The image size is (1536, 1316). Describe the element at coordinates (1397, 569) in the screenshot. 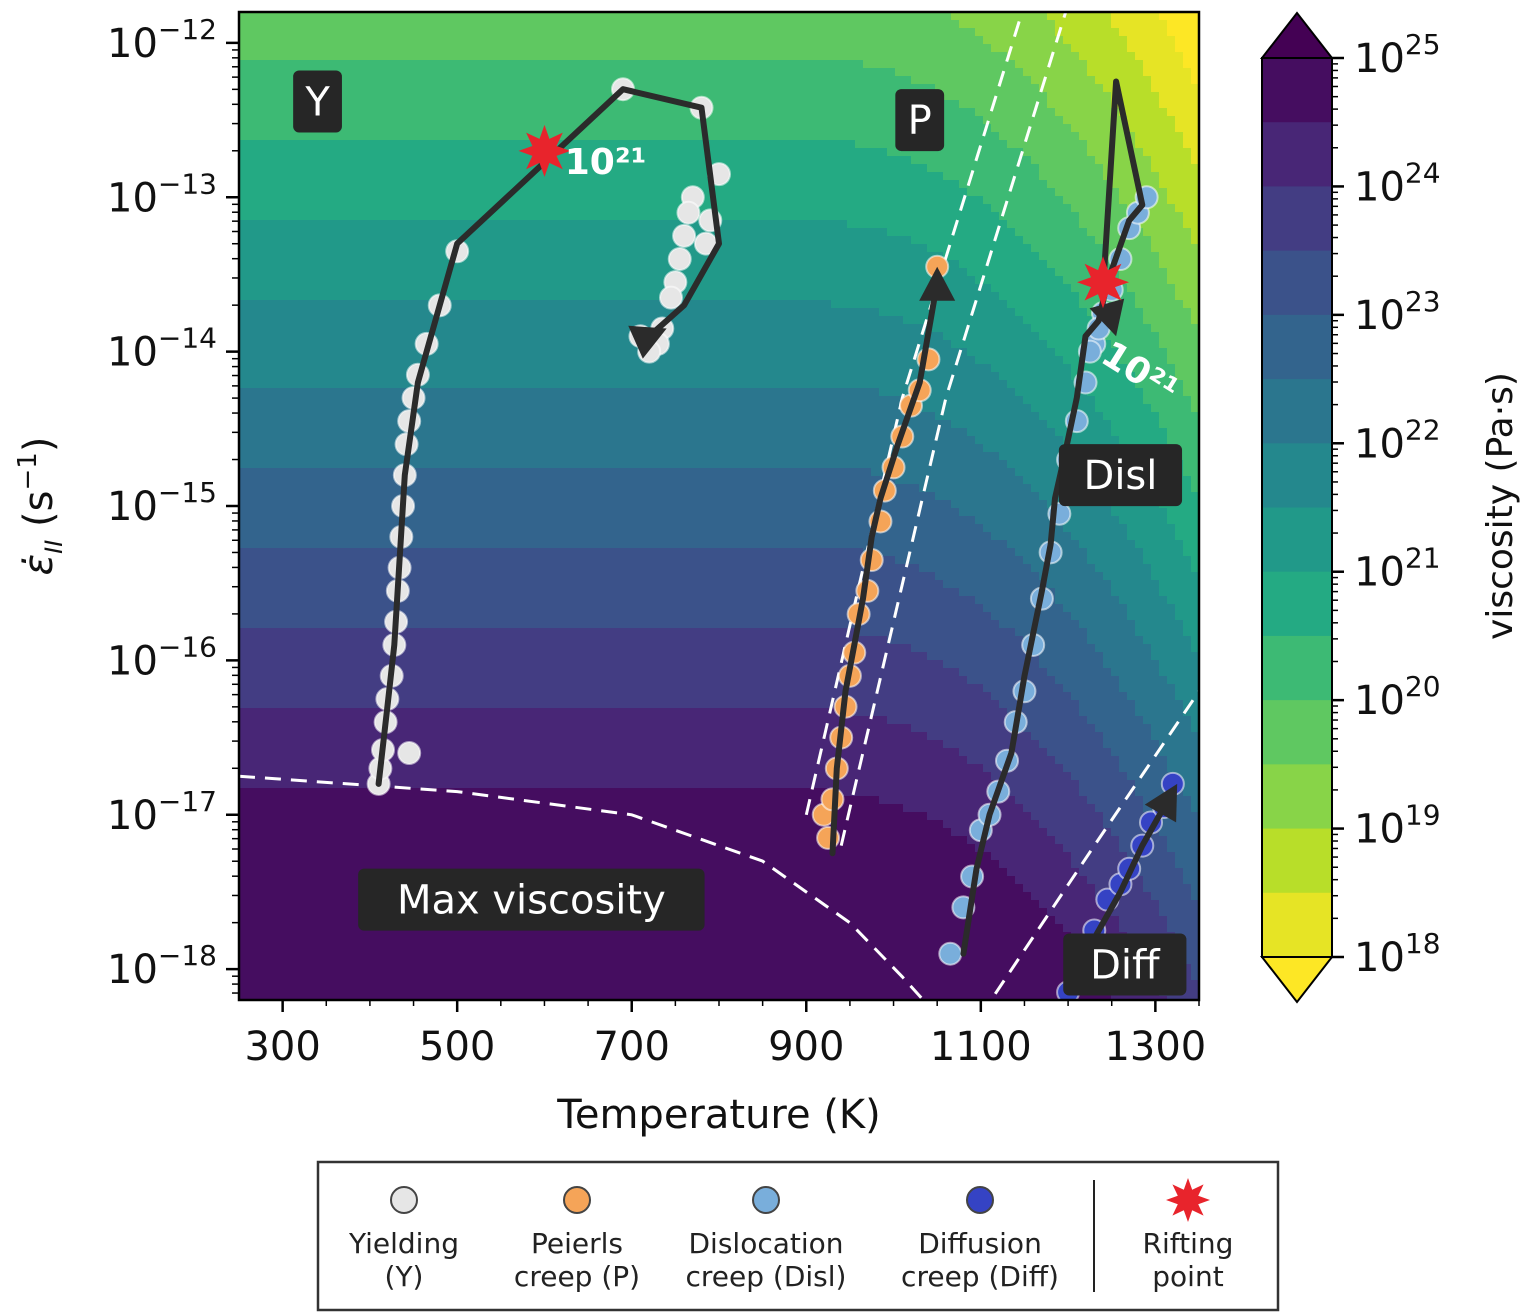

I see `colorbar-tick-label-4: 1021` at that location.